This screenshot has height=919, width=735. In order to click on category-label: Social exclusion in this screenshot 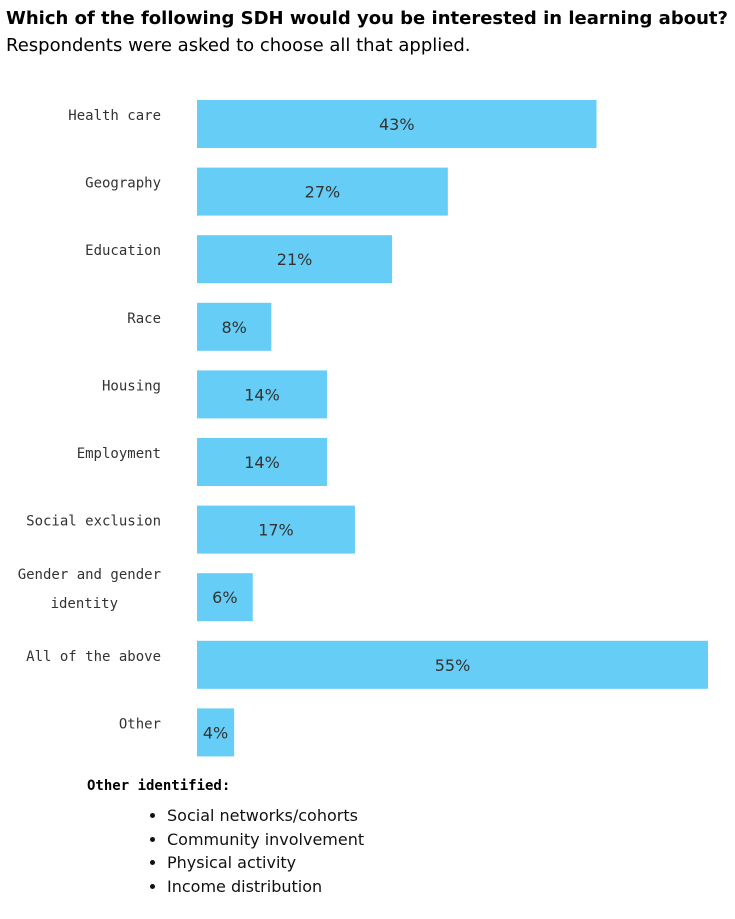, I will do `click(93, 522)`.